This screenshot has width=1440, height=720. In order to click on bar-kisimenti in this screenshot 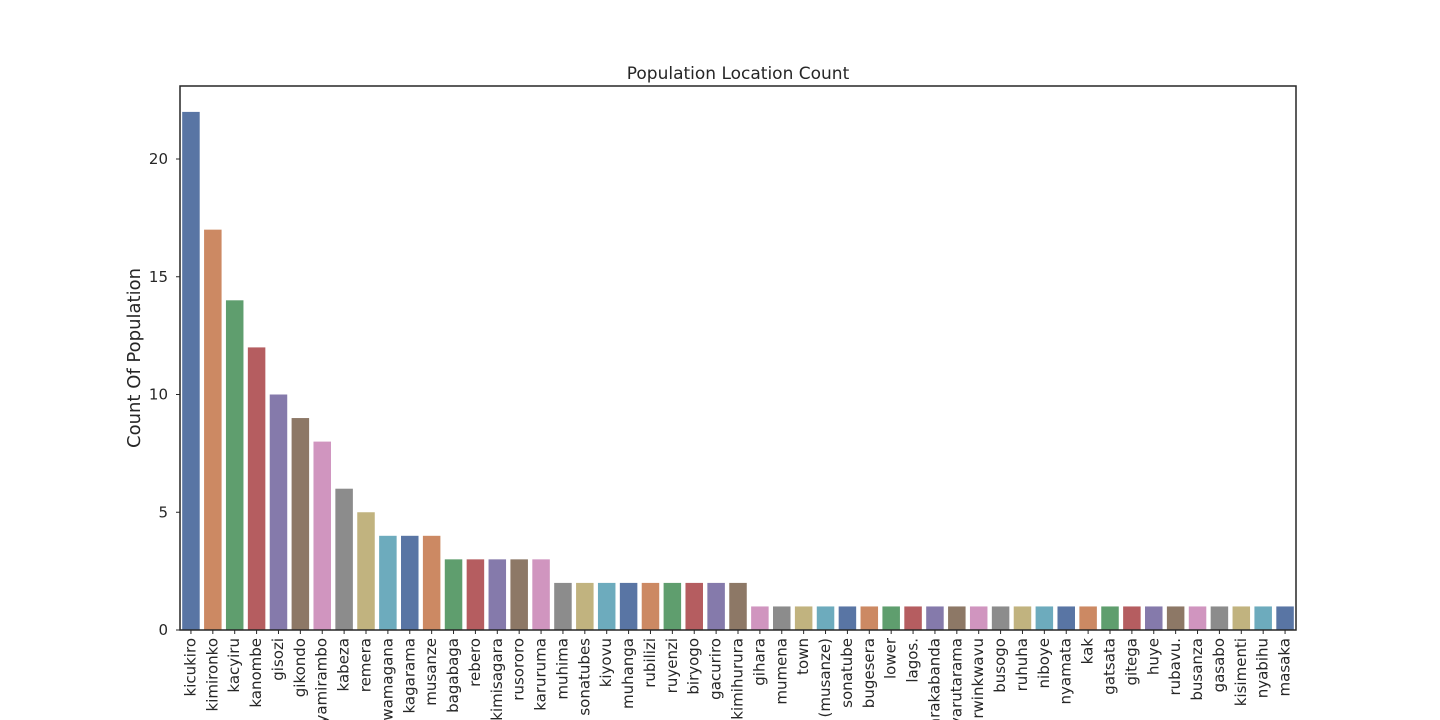, I will do `click(1241, 618)`.